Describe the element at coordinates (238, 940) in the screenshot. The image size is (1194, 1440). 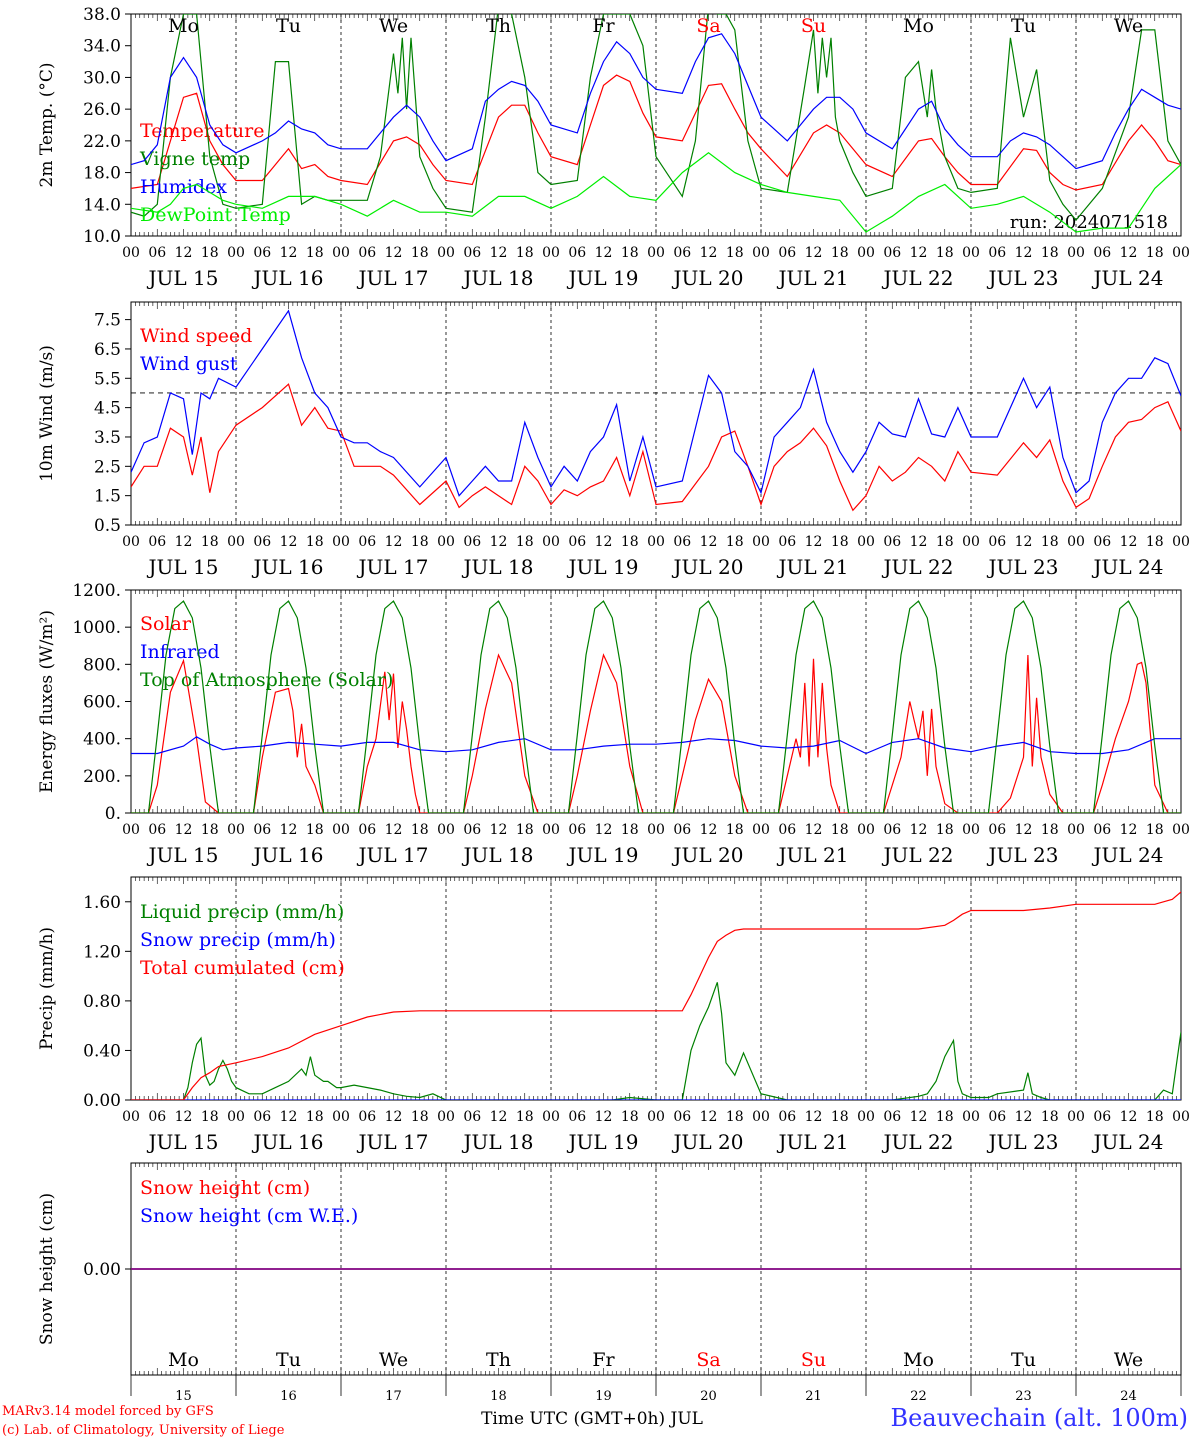
I see `legend-label: Snow precip (mm/h)` at that location.